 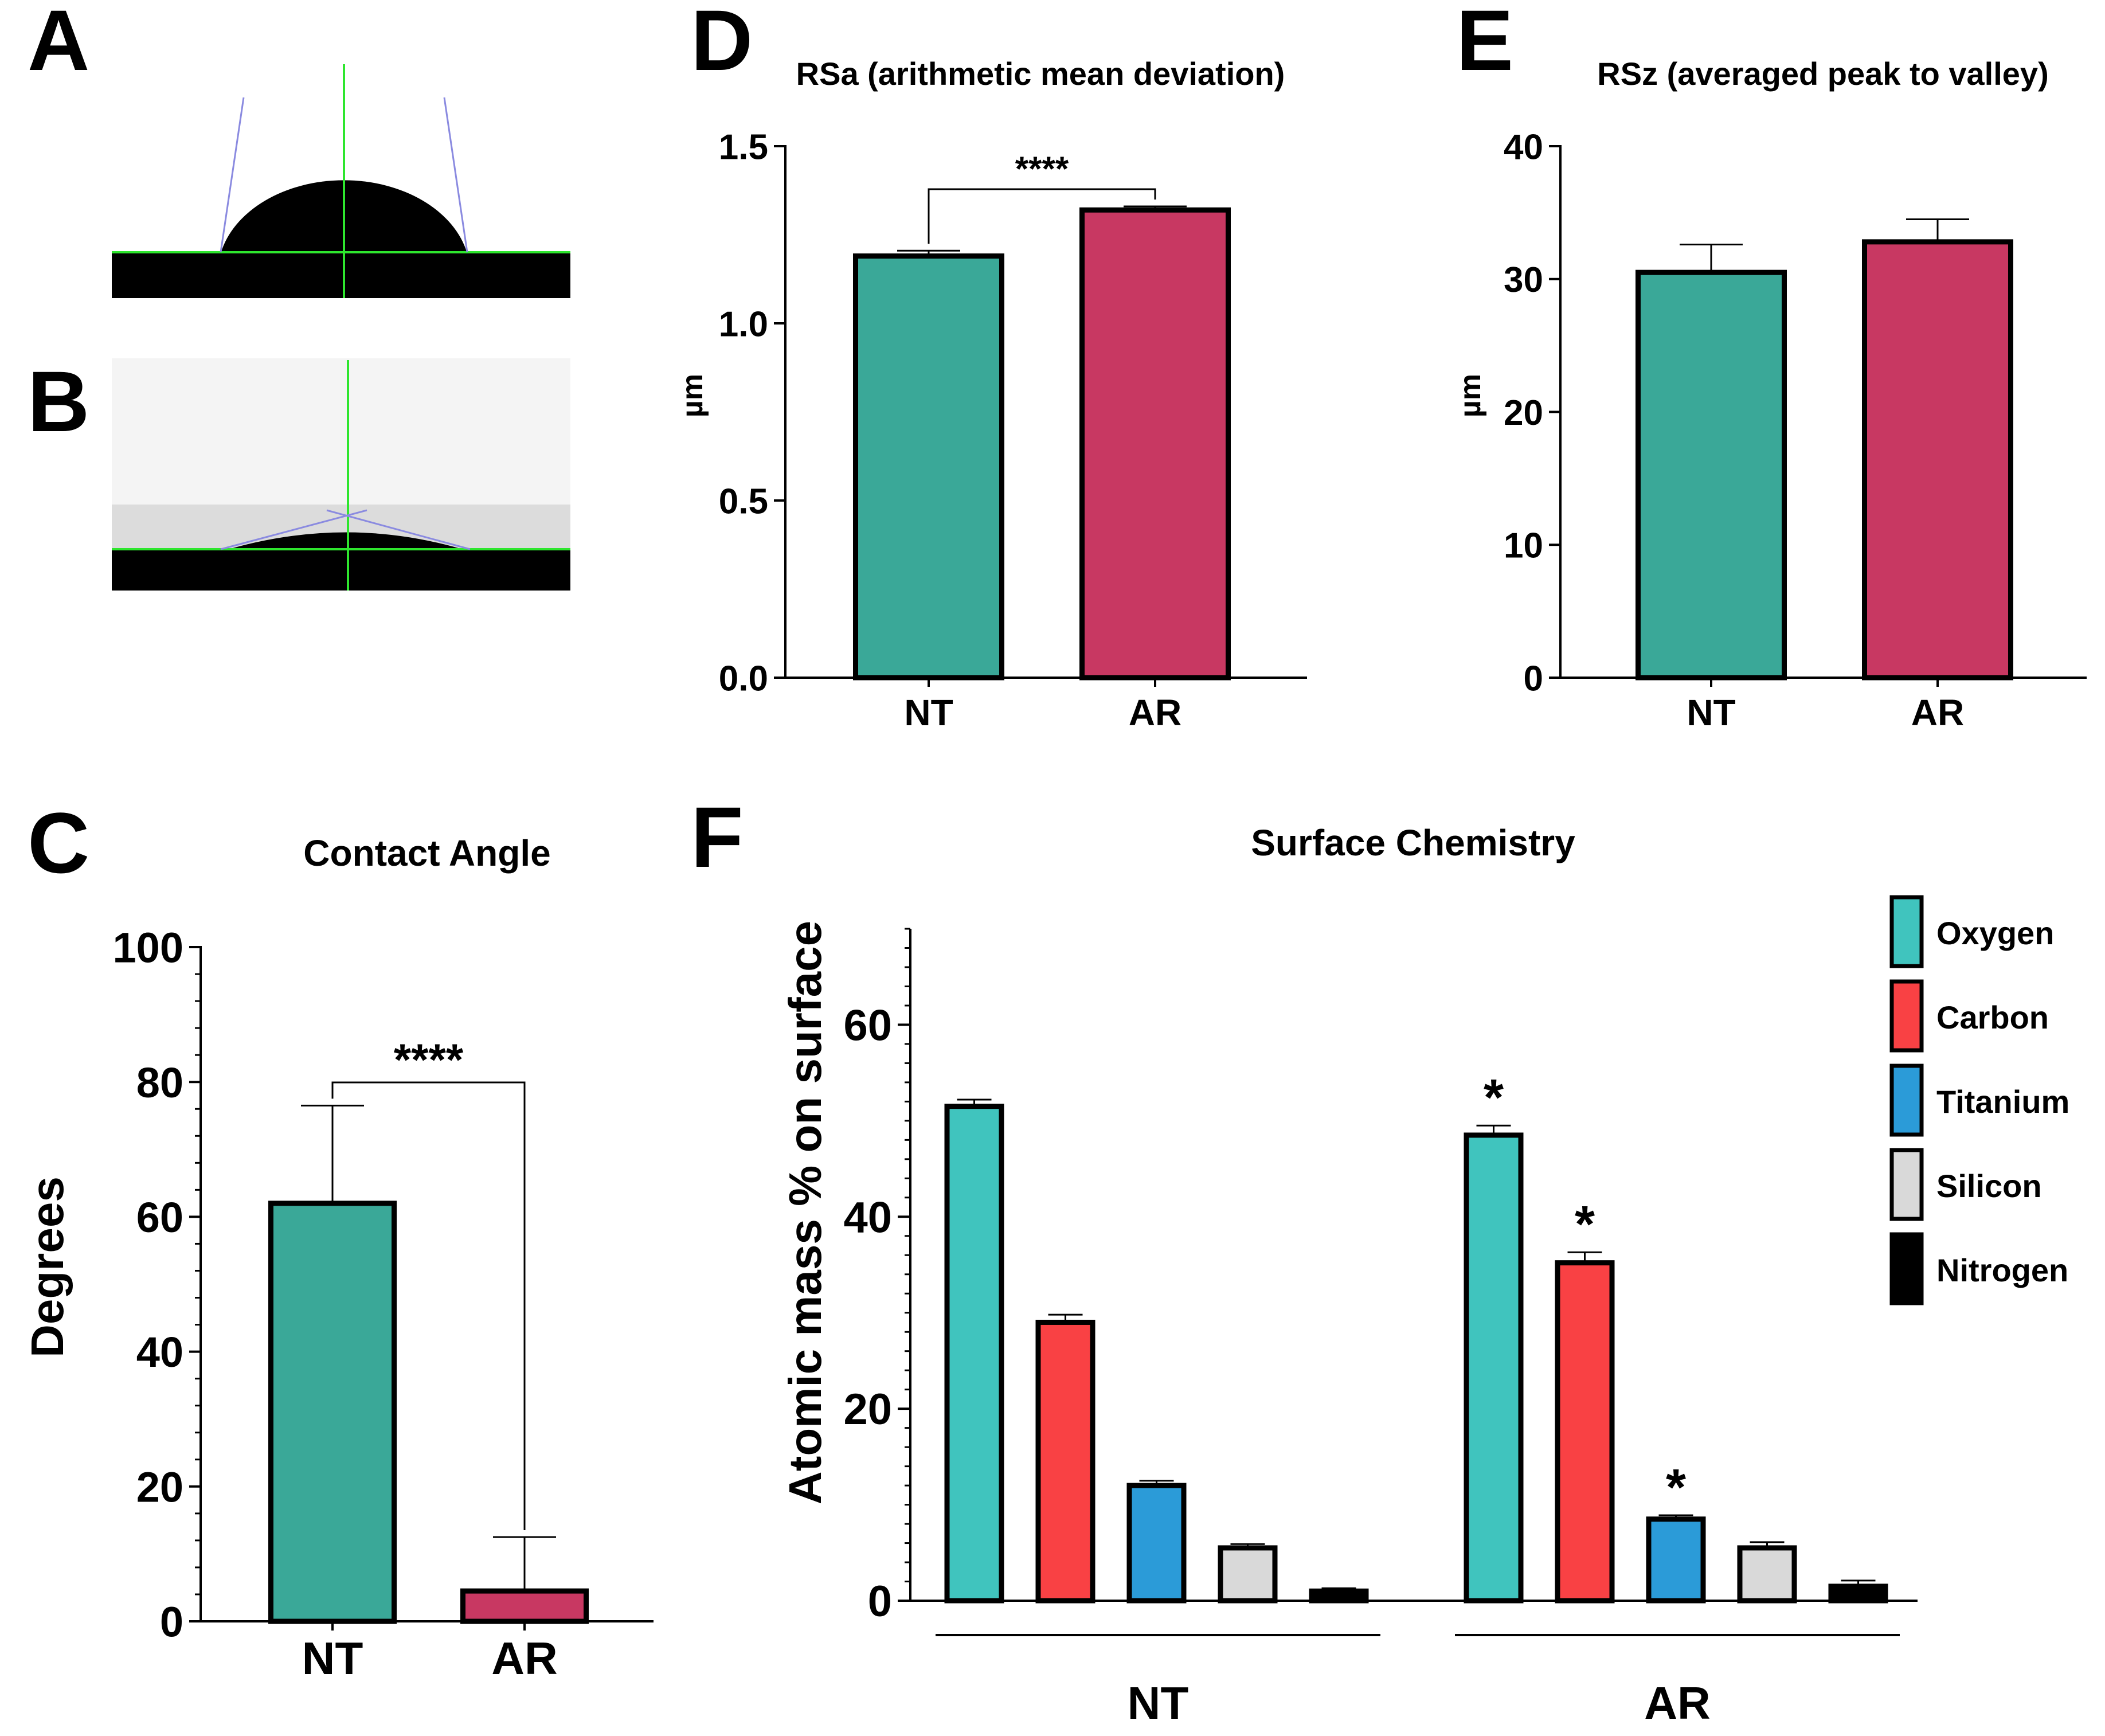 I want to click on y-tick-label: 80, so click(x=159, y=1082).